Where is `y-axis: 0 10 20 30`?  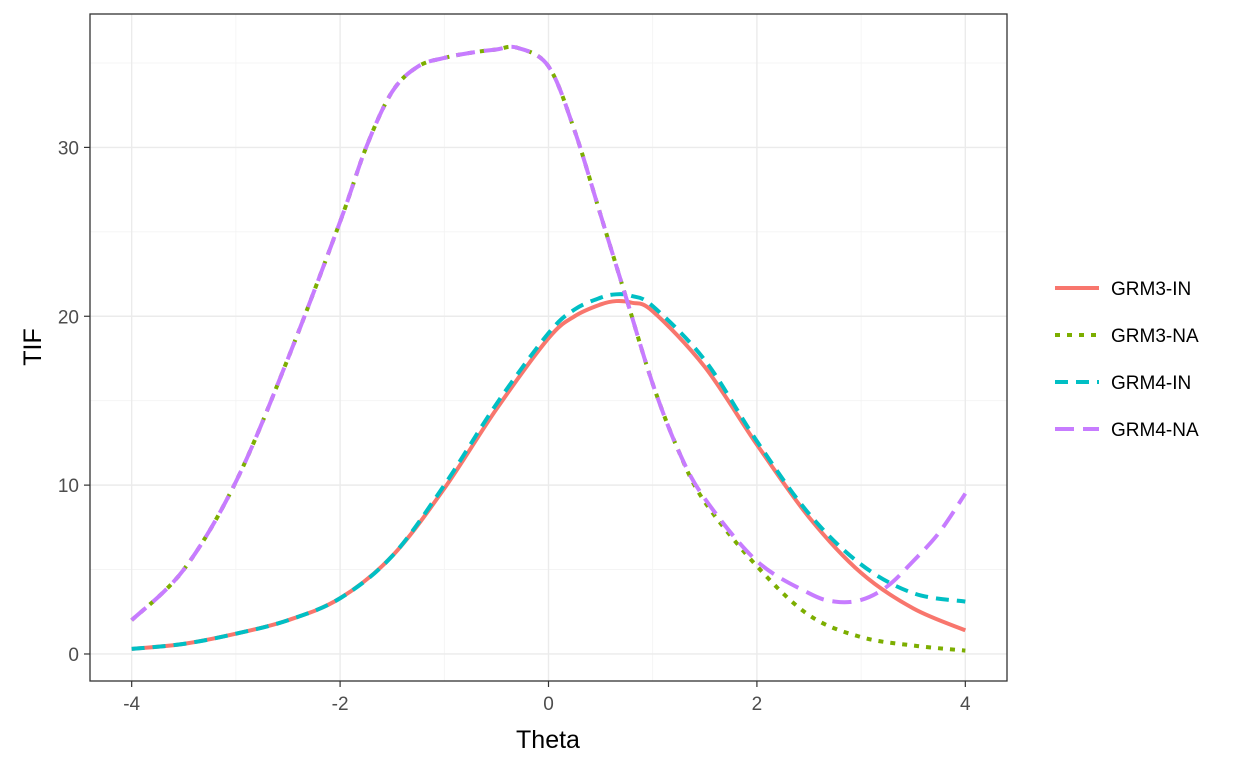
y-axis: 0 10 20 30 is located at coordinates (74, 402).